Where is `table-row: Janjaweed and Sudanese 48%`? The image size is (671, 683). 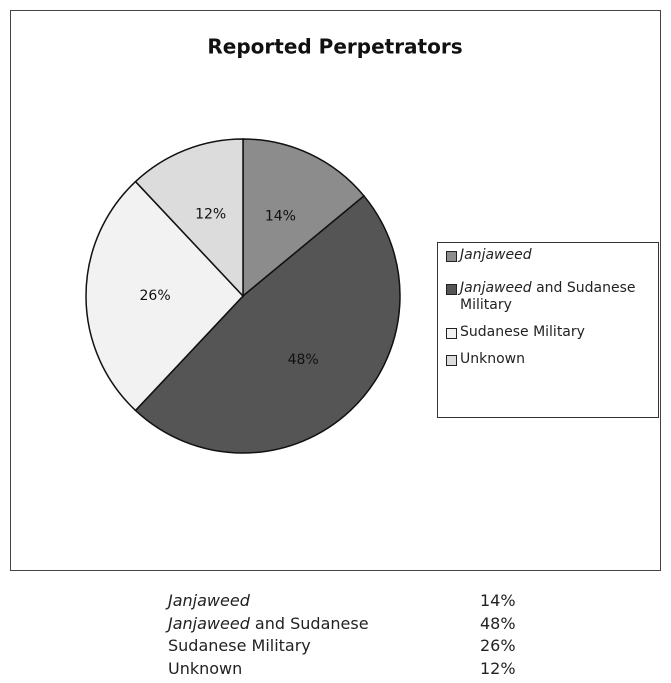
table-row: Janjaweed and Sudanese 48% is located at coordinates (342, 624).